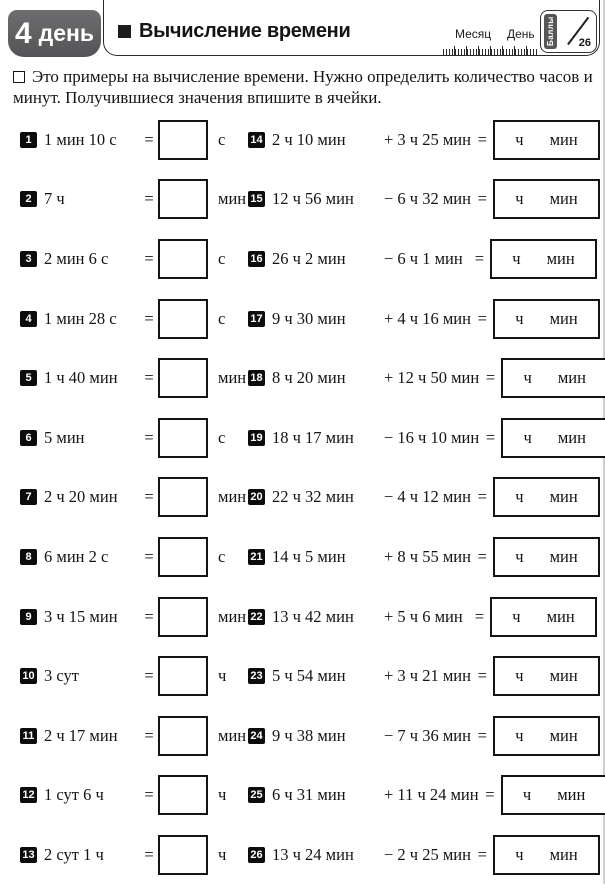 This screenshot has height=885, width=605. What do you see at coordinates (81, 378) in the screenshot?
I see `problem-expression: 1 ч 40 мин` at bounding box center [81, 378].